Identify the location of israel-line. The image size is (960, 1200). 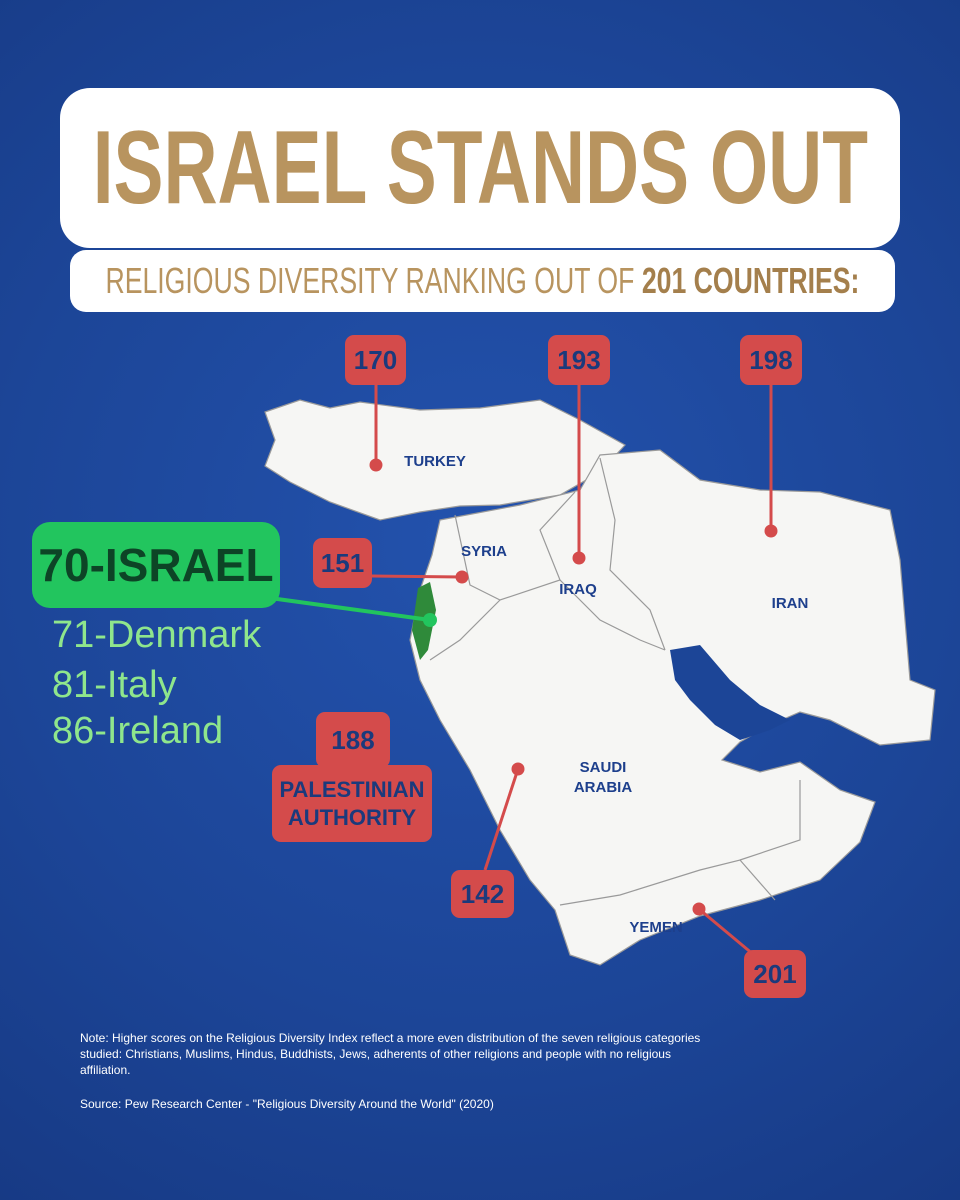
(350, 609).